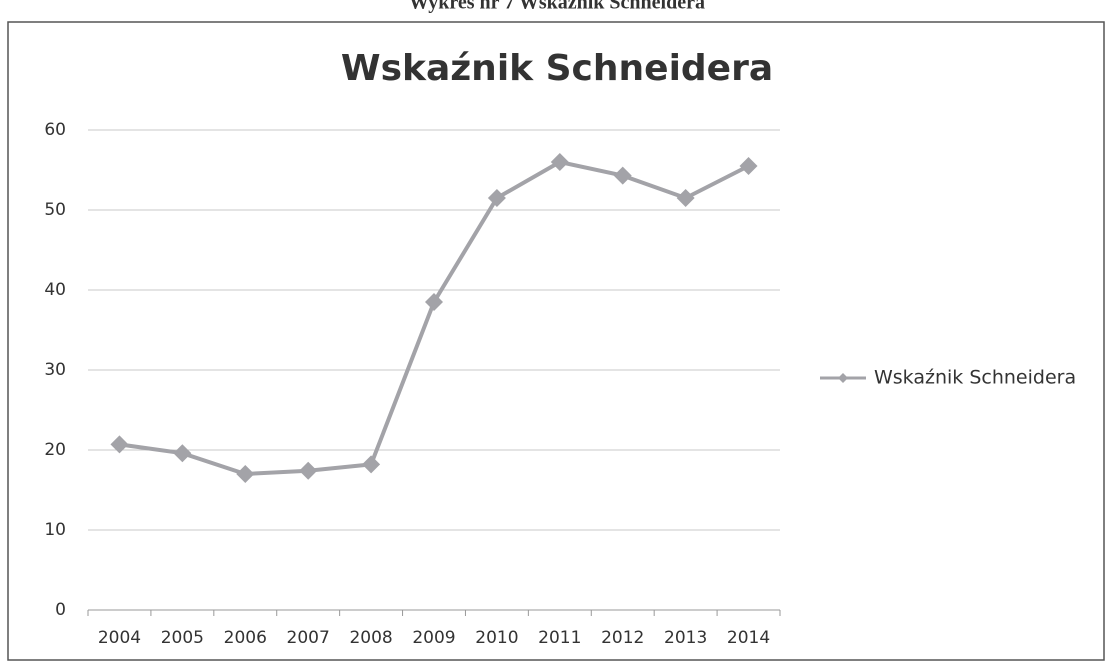 The width and height of the screenshot is (1114, 668). What do you see at coordinates (496, 638) in the screenshot?
I see `x-tick-label: 2010` at bounding box center [496, 638].